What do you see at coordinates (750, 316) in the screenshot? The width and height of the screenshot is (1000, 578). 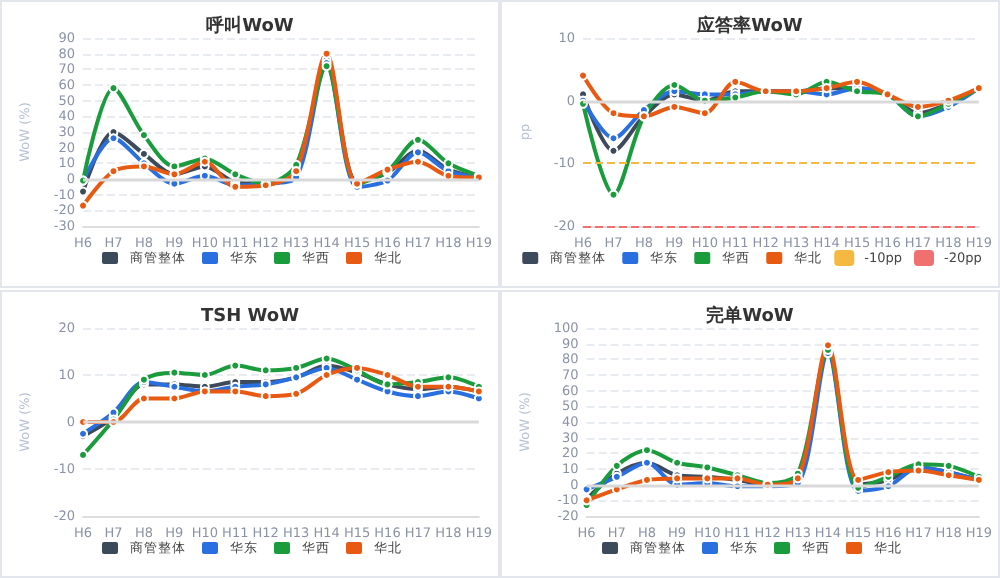 I see `chart-title: 完单WoW` at bounding box center [750, 316].